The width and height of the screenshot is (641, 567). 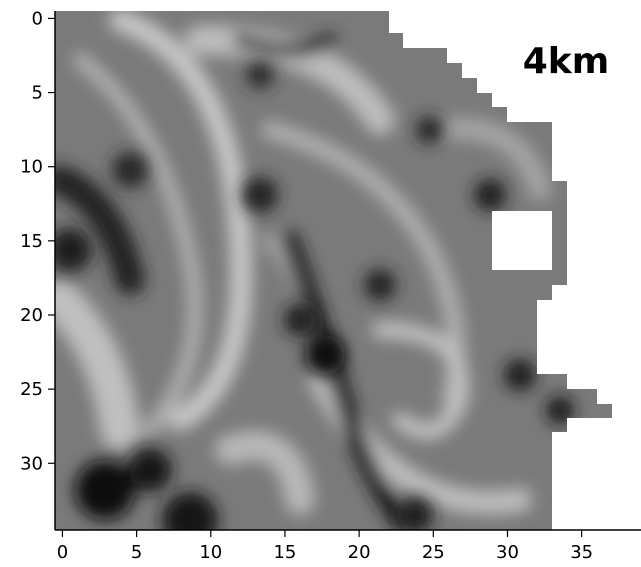 I want to click on y-tick-label: 0, so click(x=37, y=18).